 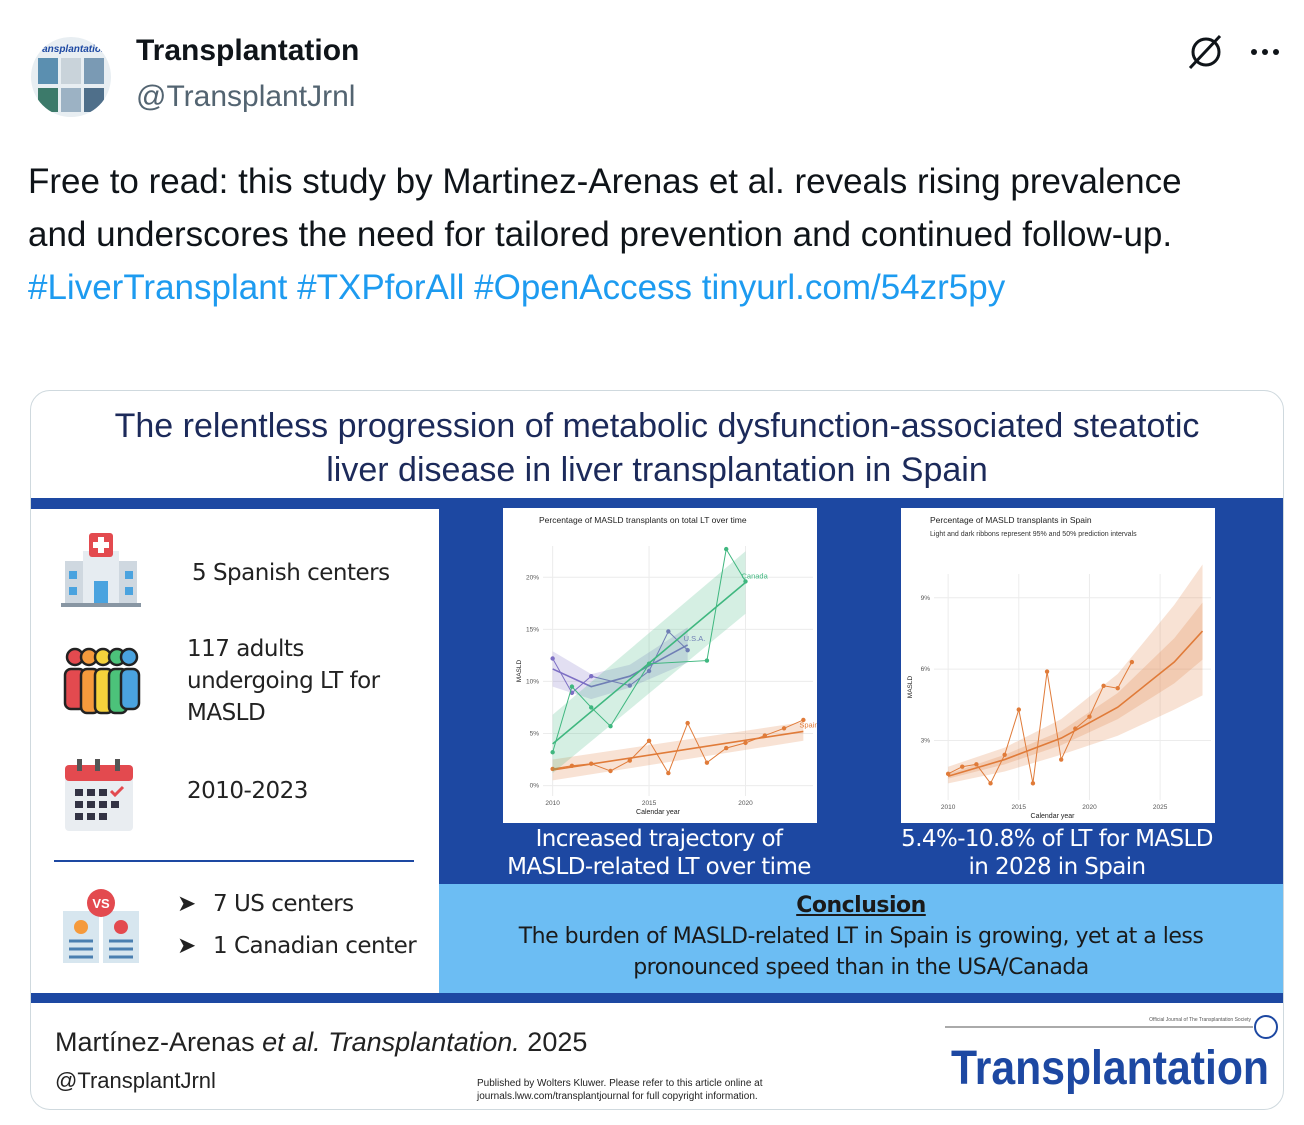 What do you see at coordinates (155, 1042) in the screenshot?
I see `authors: Martínez-Arenas` at bounding box center [155, 1042].